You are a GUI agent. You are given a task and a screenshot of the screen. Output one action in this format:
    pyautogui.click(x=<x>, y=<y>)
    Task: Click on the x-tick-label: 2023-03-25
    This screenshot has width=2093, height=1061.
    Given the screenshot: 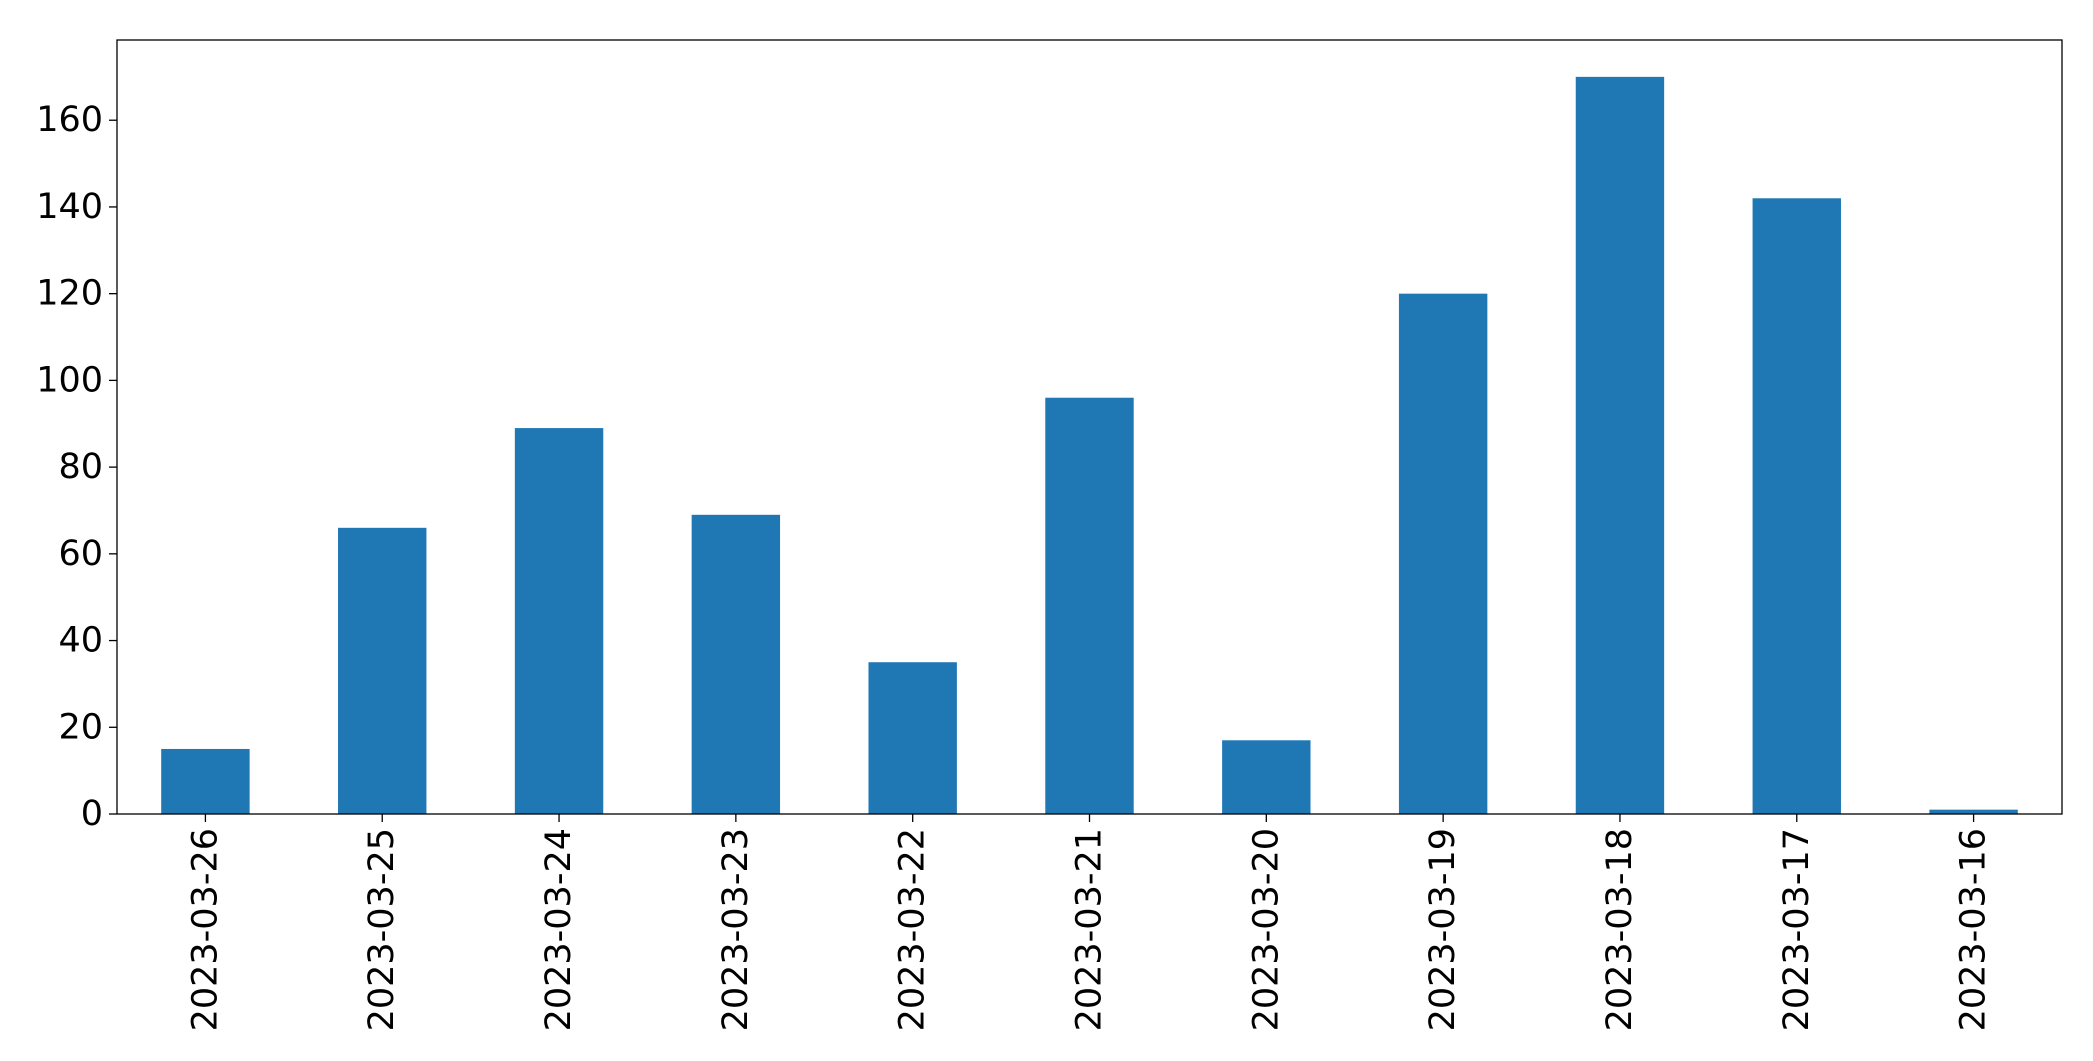 What is the action you would take?
    pyautogui.click(x=382, y=929)
    